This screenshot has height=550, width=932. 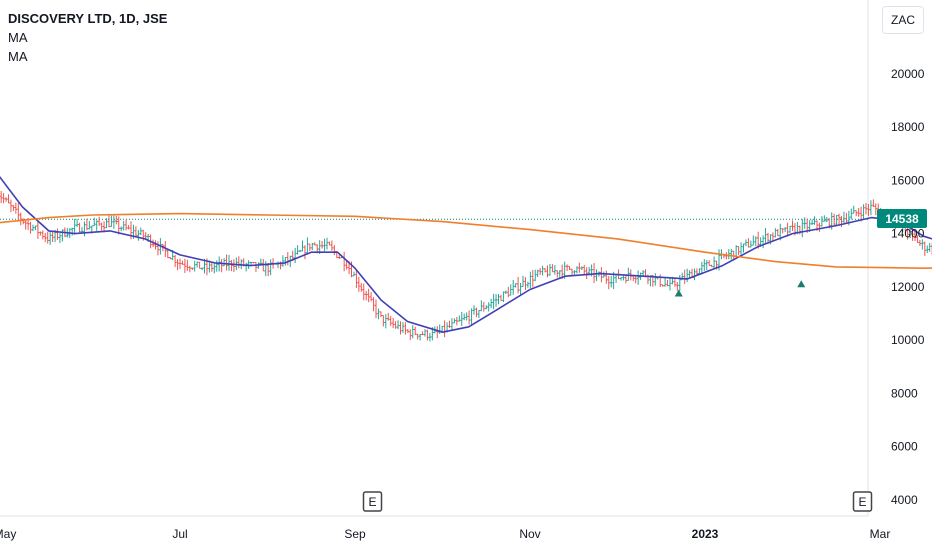 I want to click on symbol-title: DISCOVERY LTD, 1D, JSE, so click(x=88, y=18).